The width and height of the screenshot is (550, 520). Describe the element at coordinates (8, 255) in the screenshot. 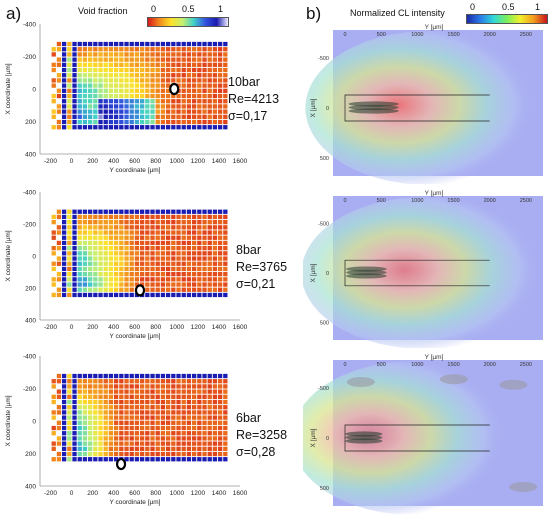

I see `y-axis-title: X coordinate [µm]` at that location.